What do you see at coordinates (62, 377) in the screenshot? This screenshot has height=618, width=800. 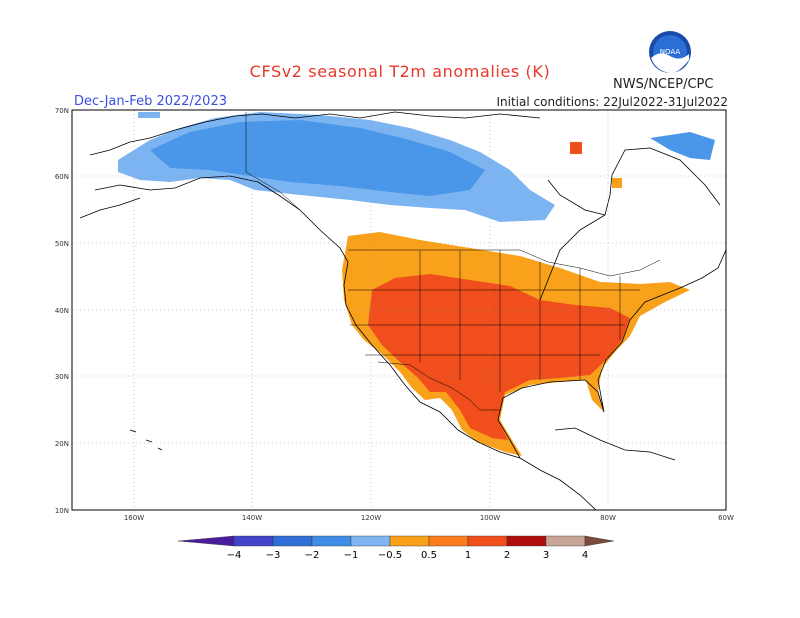 I see `lat-label: 30N` at bounding box center [62, 377].